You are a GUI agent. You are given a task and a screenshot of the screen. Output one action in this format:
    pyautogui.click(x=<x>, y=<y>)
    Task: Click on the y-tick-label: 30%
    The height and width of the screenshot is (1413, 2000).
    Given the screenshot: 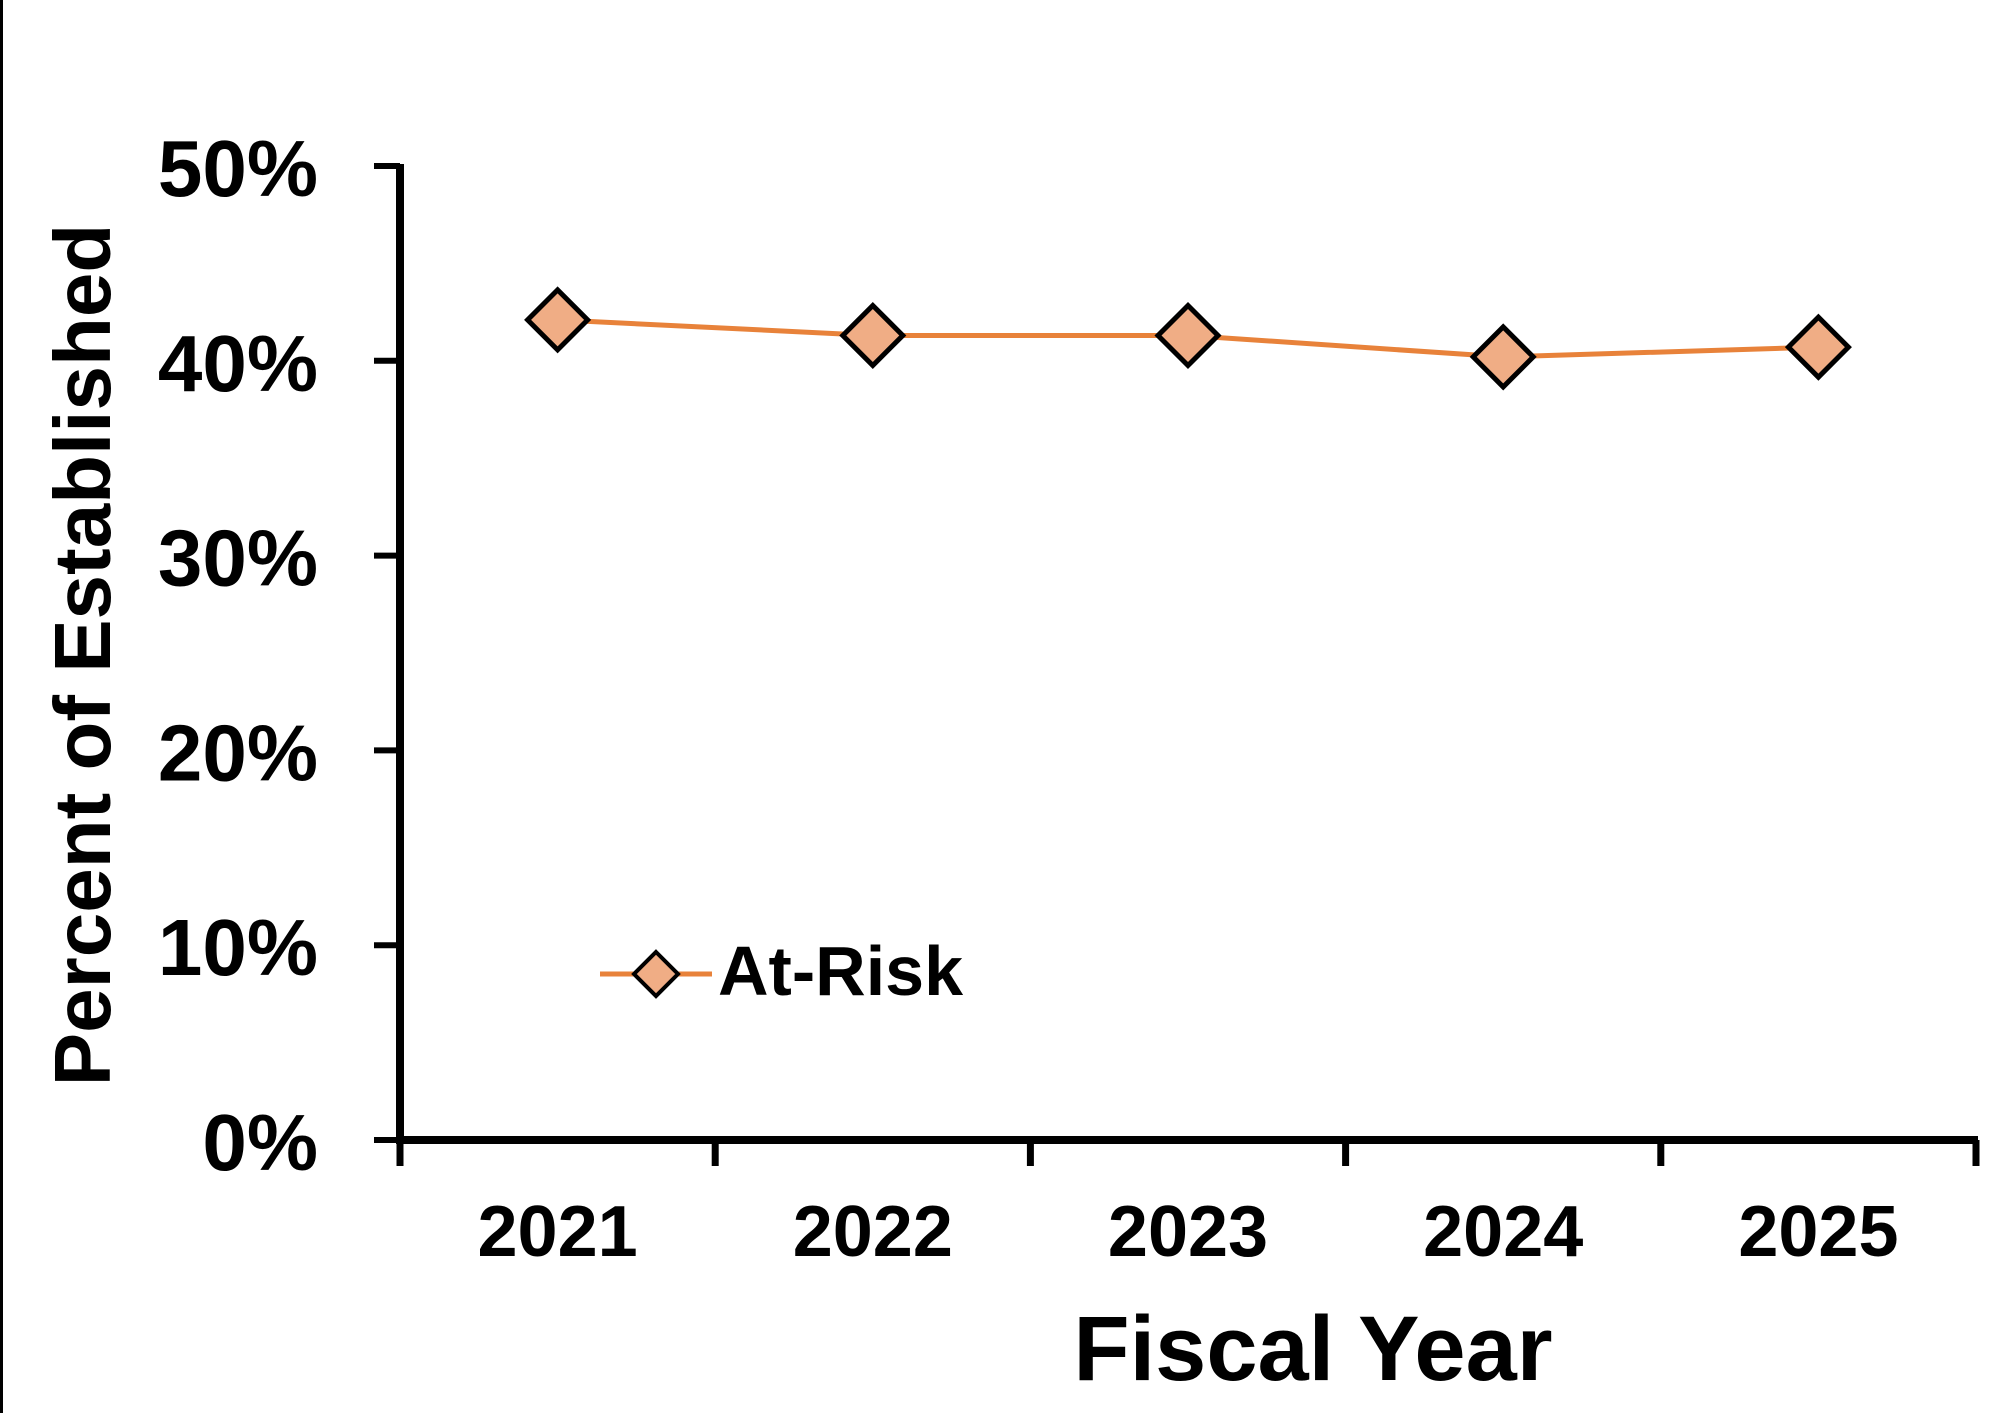 What is the action you would take?
    pyautogui.click(x=238, y=558)
    